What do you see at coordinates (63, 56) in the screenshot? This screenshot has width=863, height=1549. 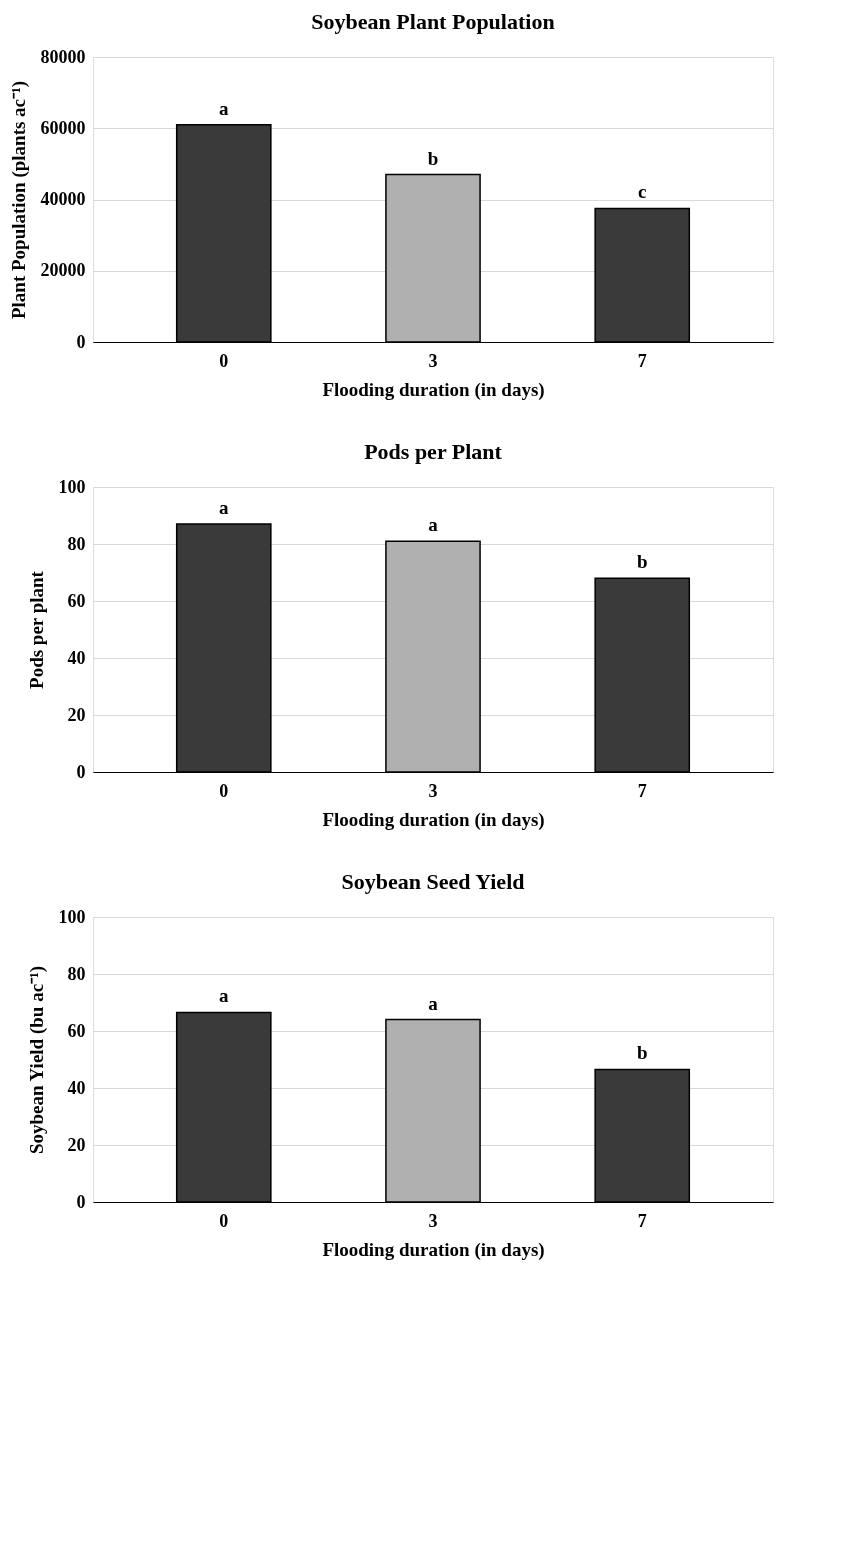 I see `y-tick-label: 80000` at bounding box center [63, 56].